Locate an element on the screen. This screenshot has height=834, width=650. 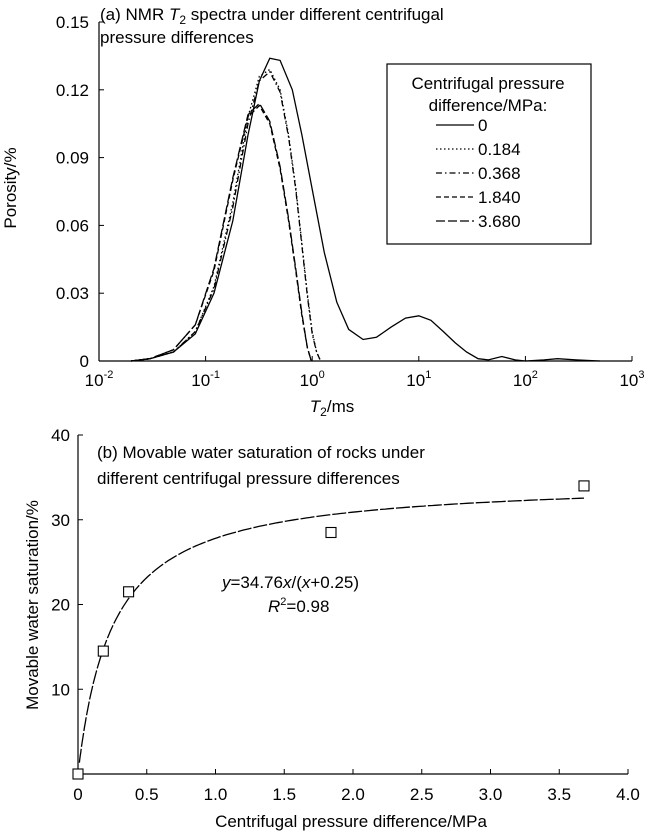
y-tick-label: 40 is located at coordinates (60, 435).